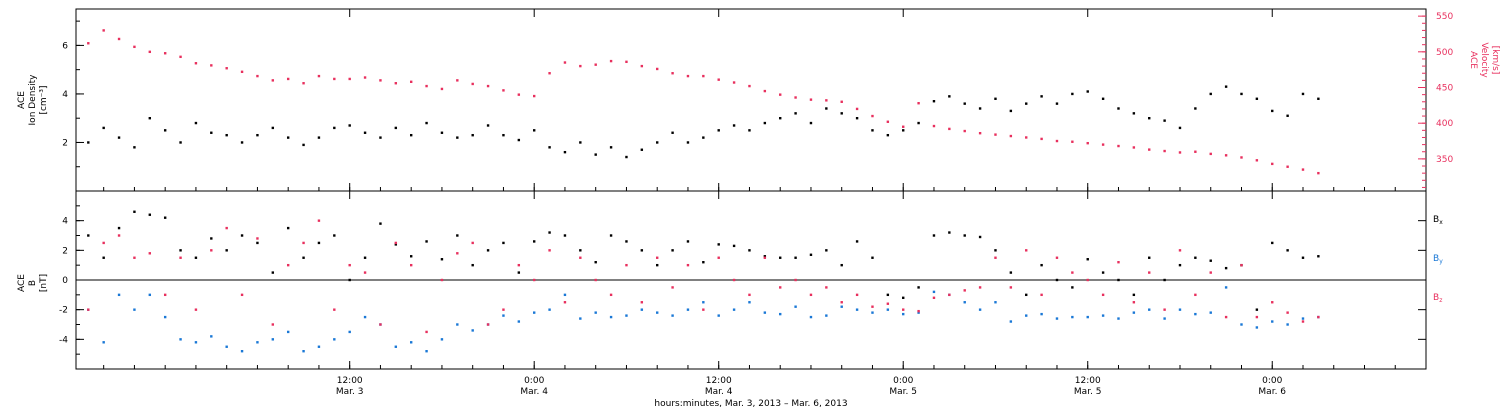 The height and width of the screenshot is (414, 1500). I want to click on bfield-y-tick-label: -4, so click(63, 340).